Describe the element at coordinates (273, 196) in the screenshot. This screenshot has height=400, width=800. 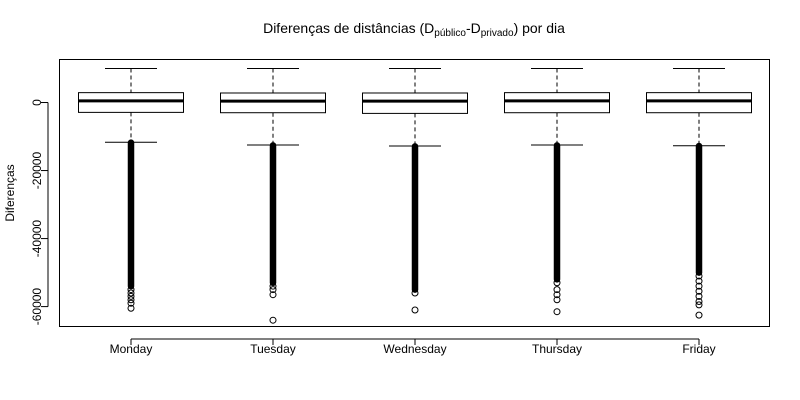
I see `box-tuesday` at that location.